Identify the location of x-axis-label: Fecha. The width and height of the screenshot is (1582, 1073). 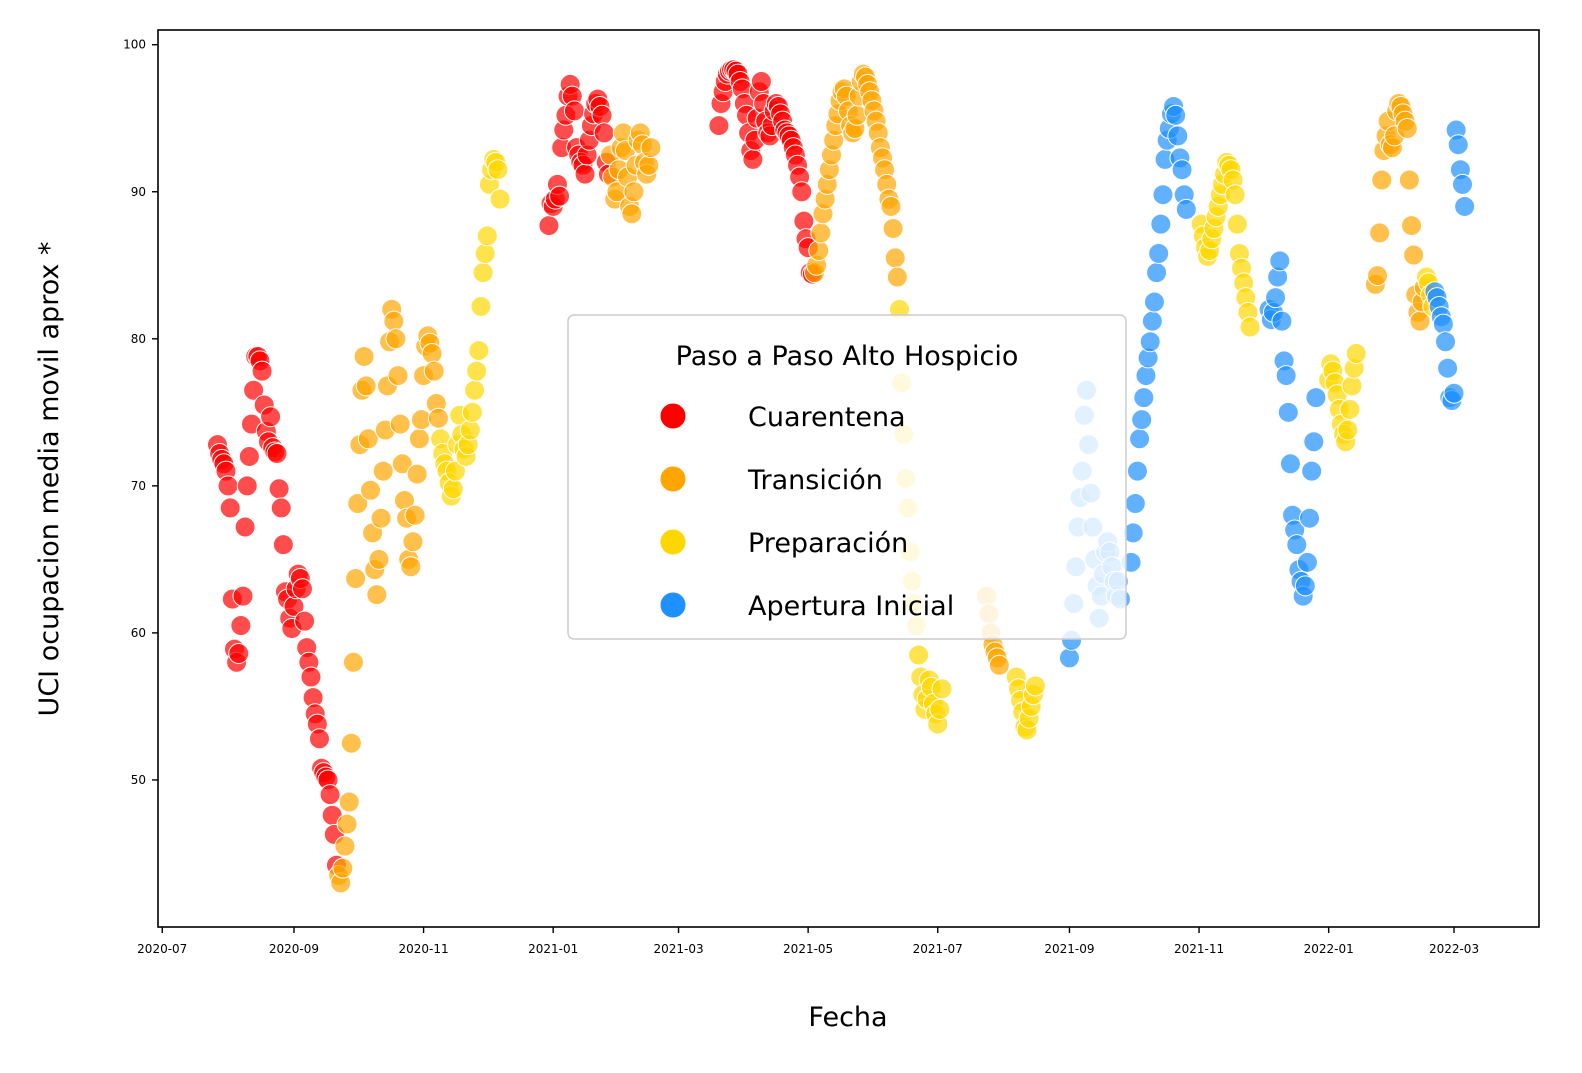
(847, 1017).